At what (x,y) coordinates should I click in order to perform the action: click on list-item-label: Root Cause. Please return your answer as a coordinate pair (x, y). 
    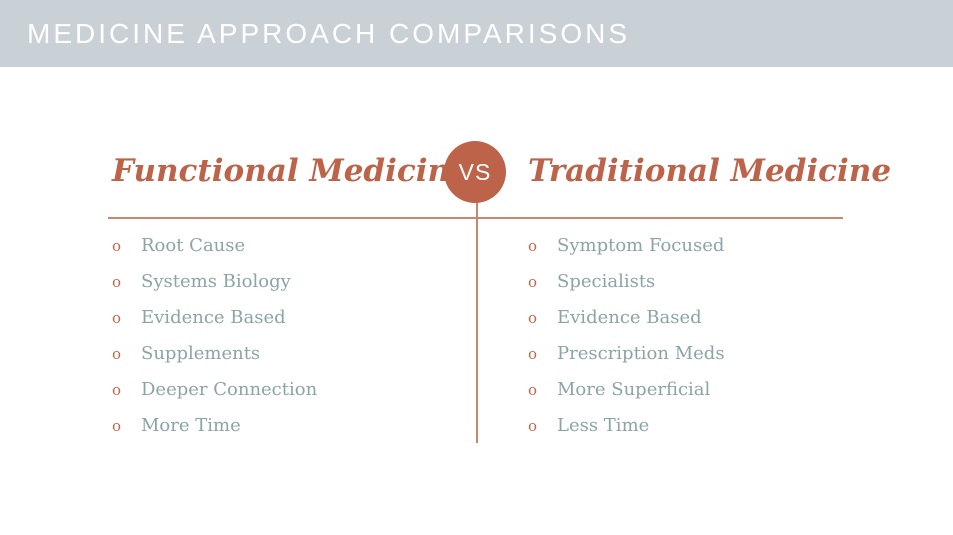
    Looking at the image, I should click on (193, 245).